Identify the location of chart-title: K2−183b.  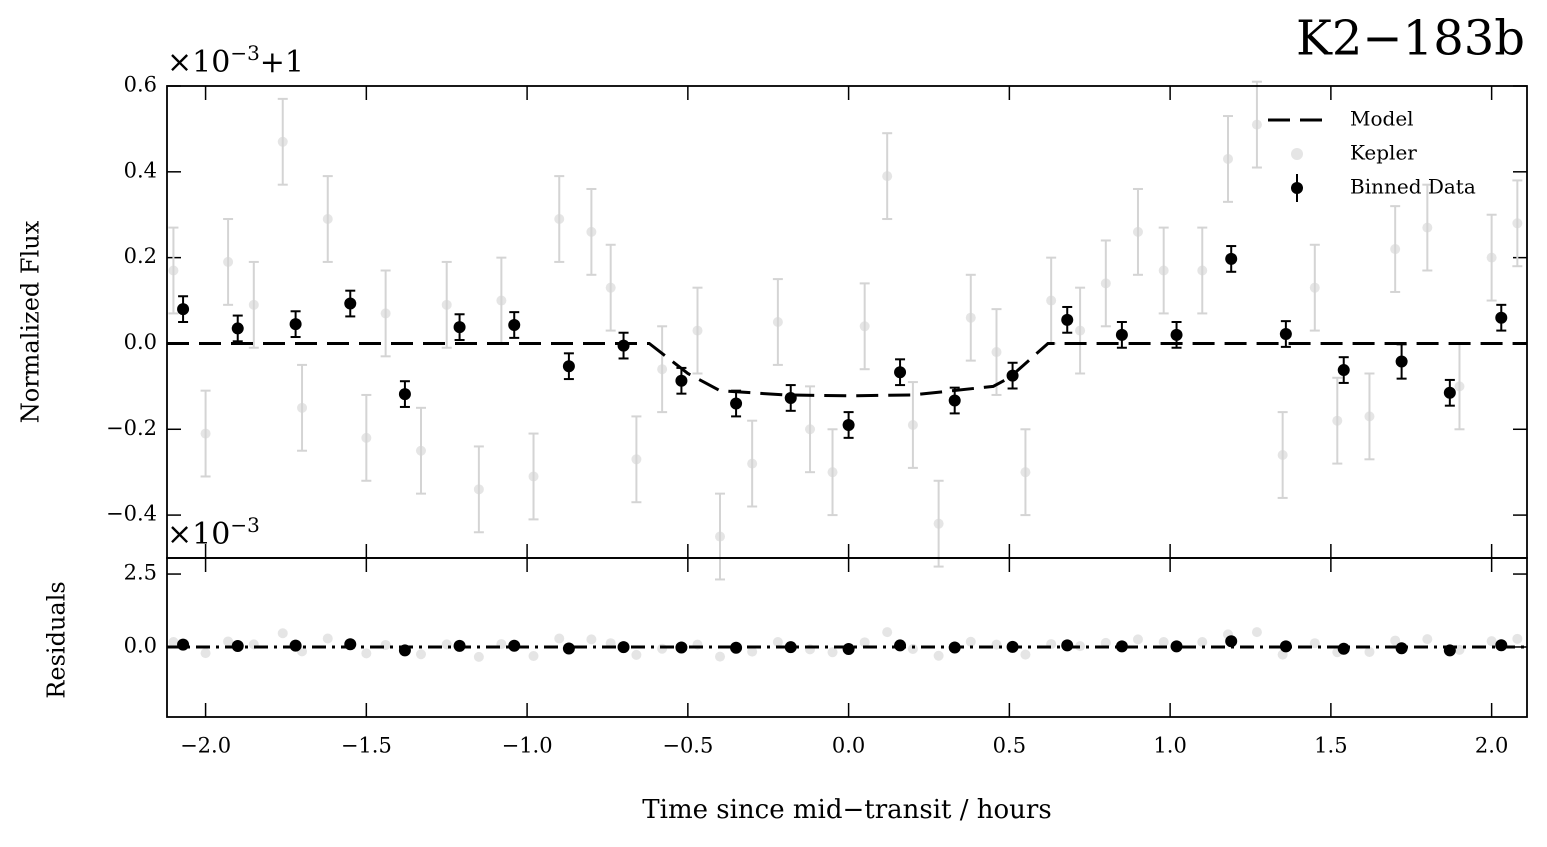
(1410, 39).